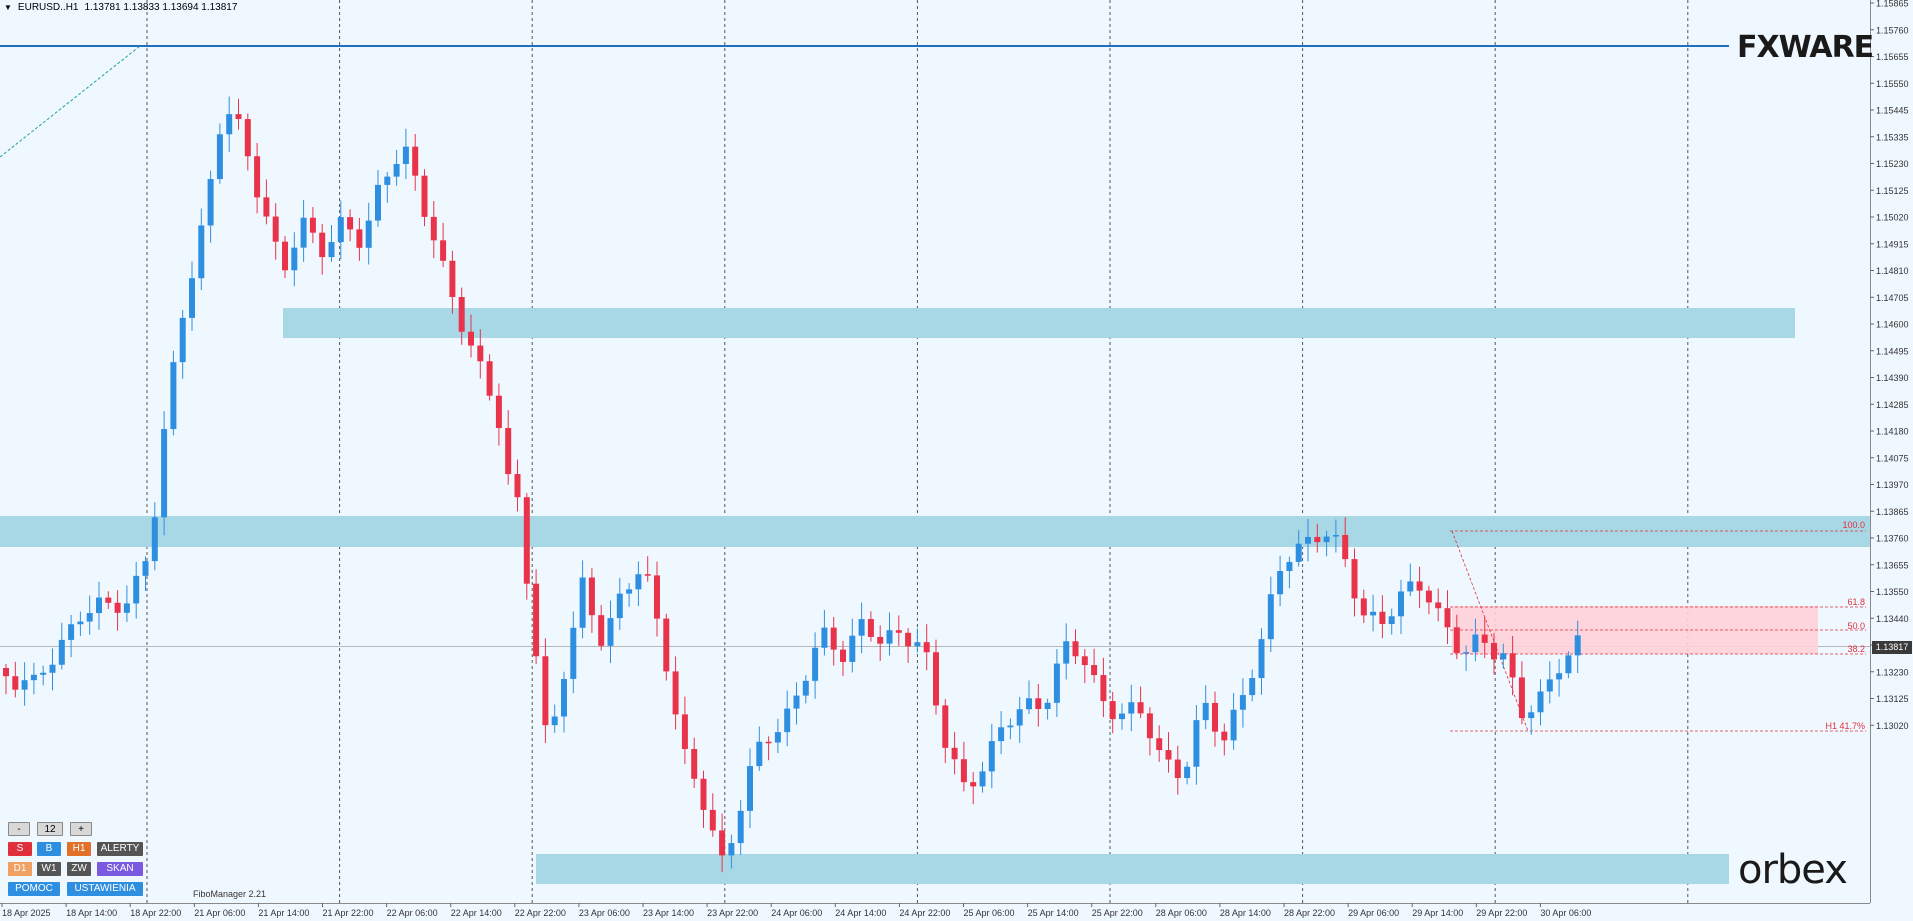 The image size is (1913, 921). Describe the element at coordinates (1892, 298) in the screenshot. I see `price-tick-label: 1.14705` at that location.